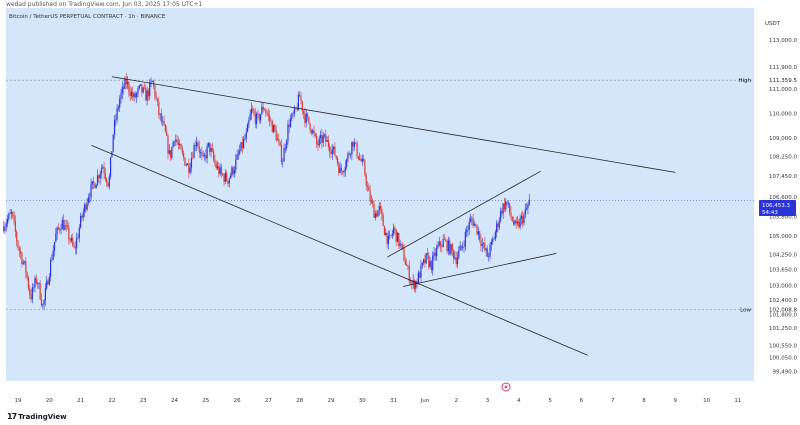 This screenshot has height=425, width=800. I want to click on time-tick-label: 22, so click(111, 401).